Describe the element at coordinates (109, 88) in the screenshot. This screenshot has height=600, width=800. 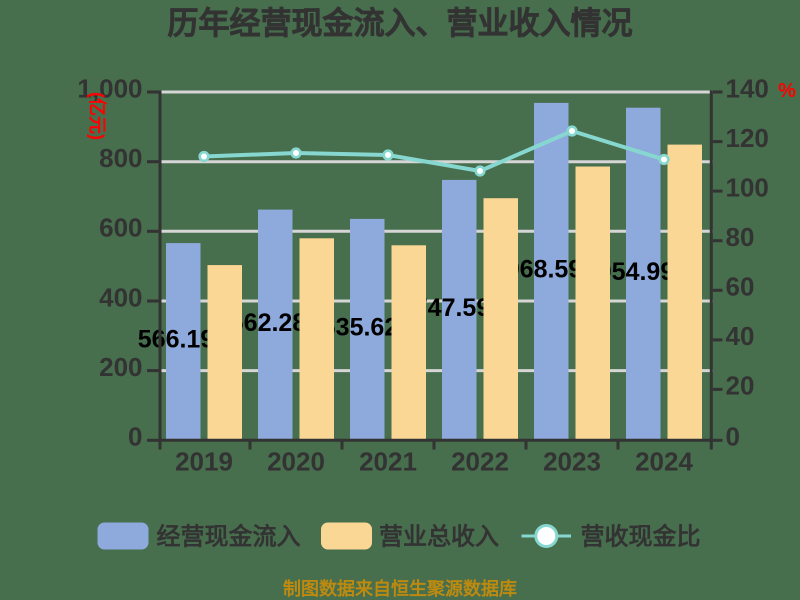
I see `svg-text: 1,000` at that location.